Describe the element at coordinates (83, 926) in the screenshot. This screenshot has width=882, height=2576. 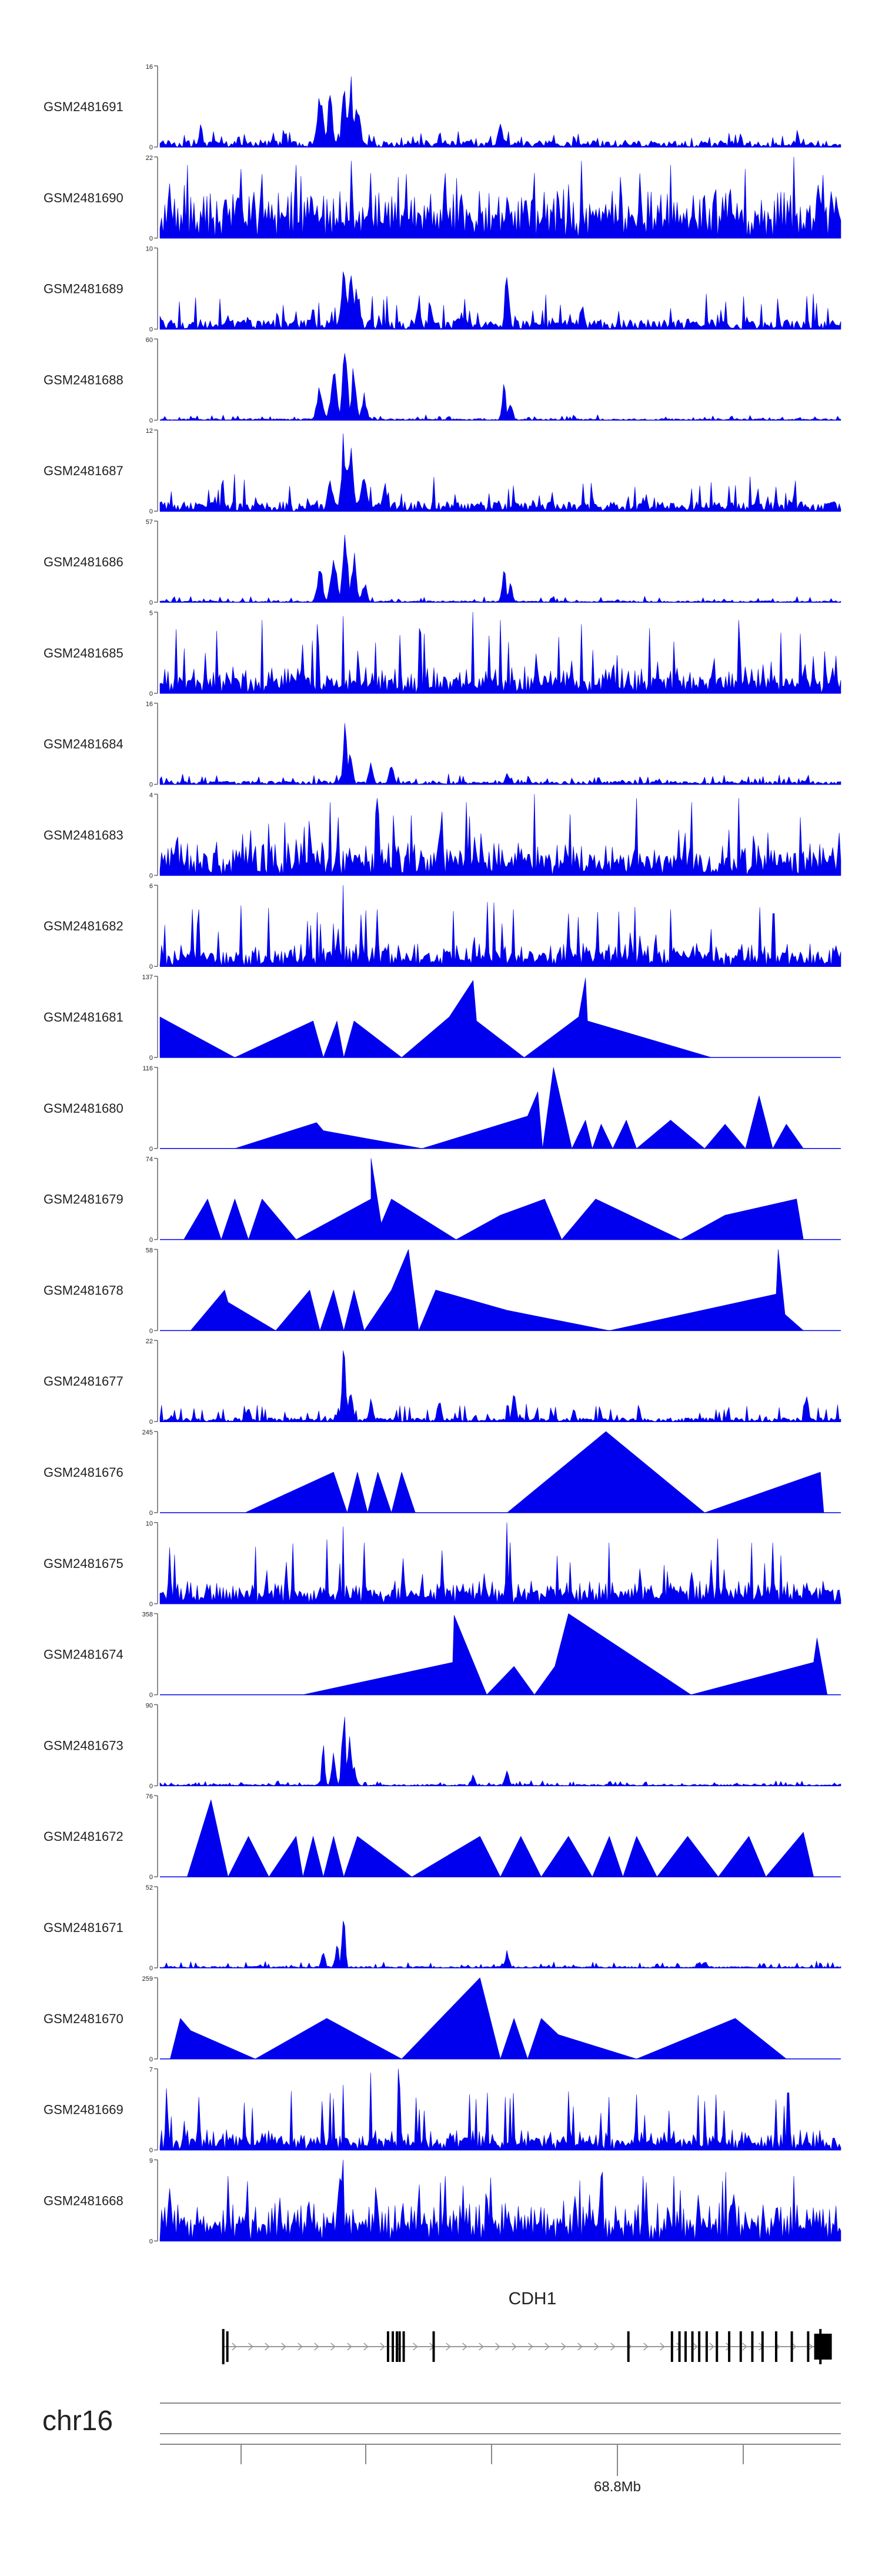
I see `track-label: GSM2481682` at that location.